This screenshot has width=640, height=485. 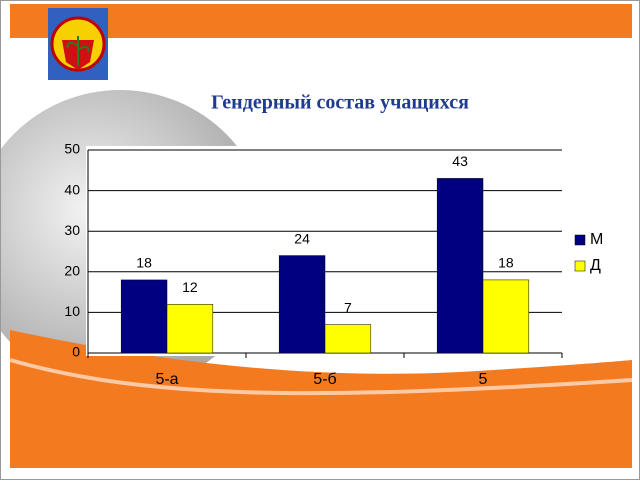 I want to click on data-label: 7, so click(x=348, y=307).